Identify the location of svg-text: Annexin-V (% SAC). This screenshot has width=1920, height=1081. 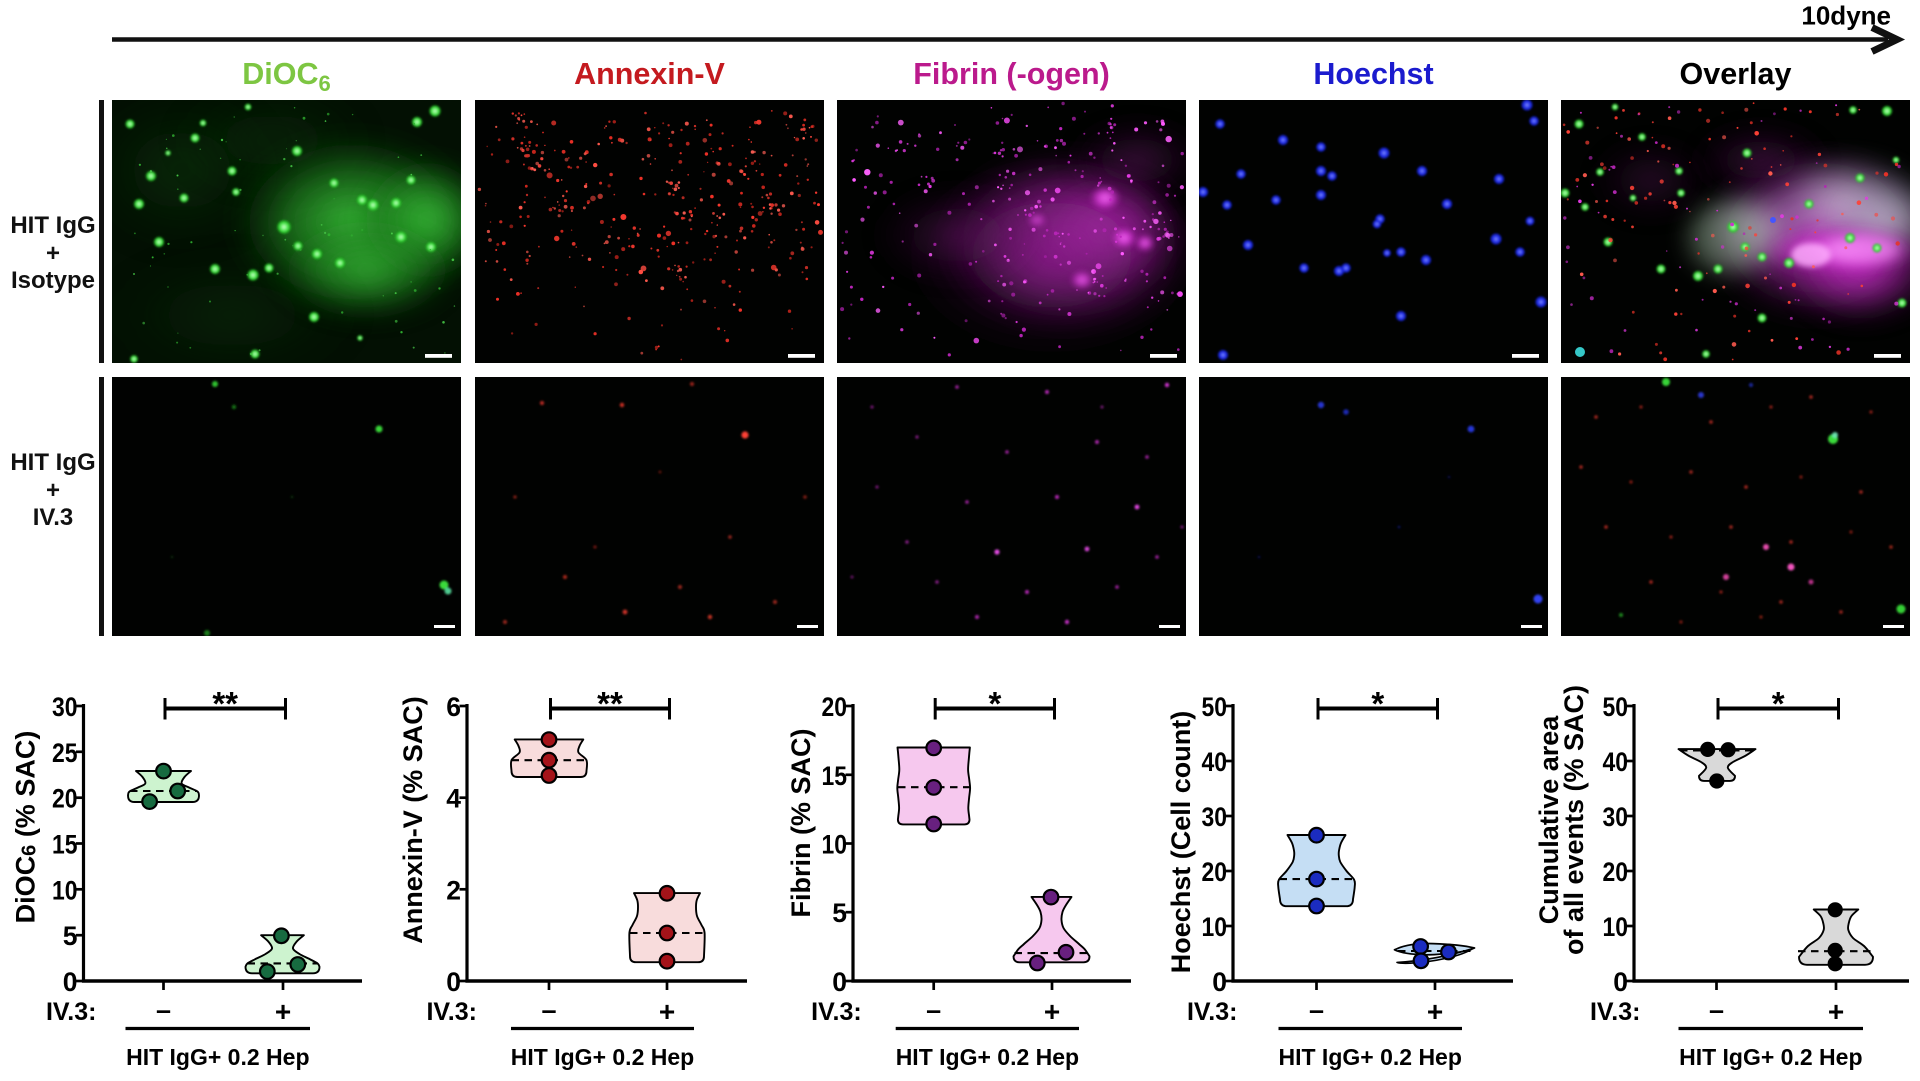
(413, 820).